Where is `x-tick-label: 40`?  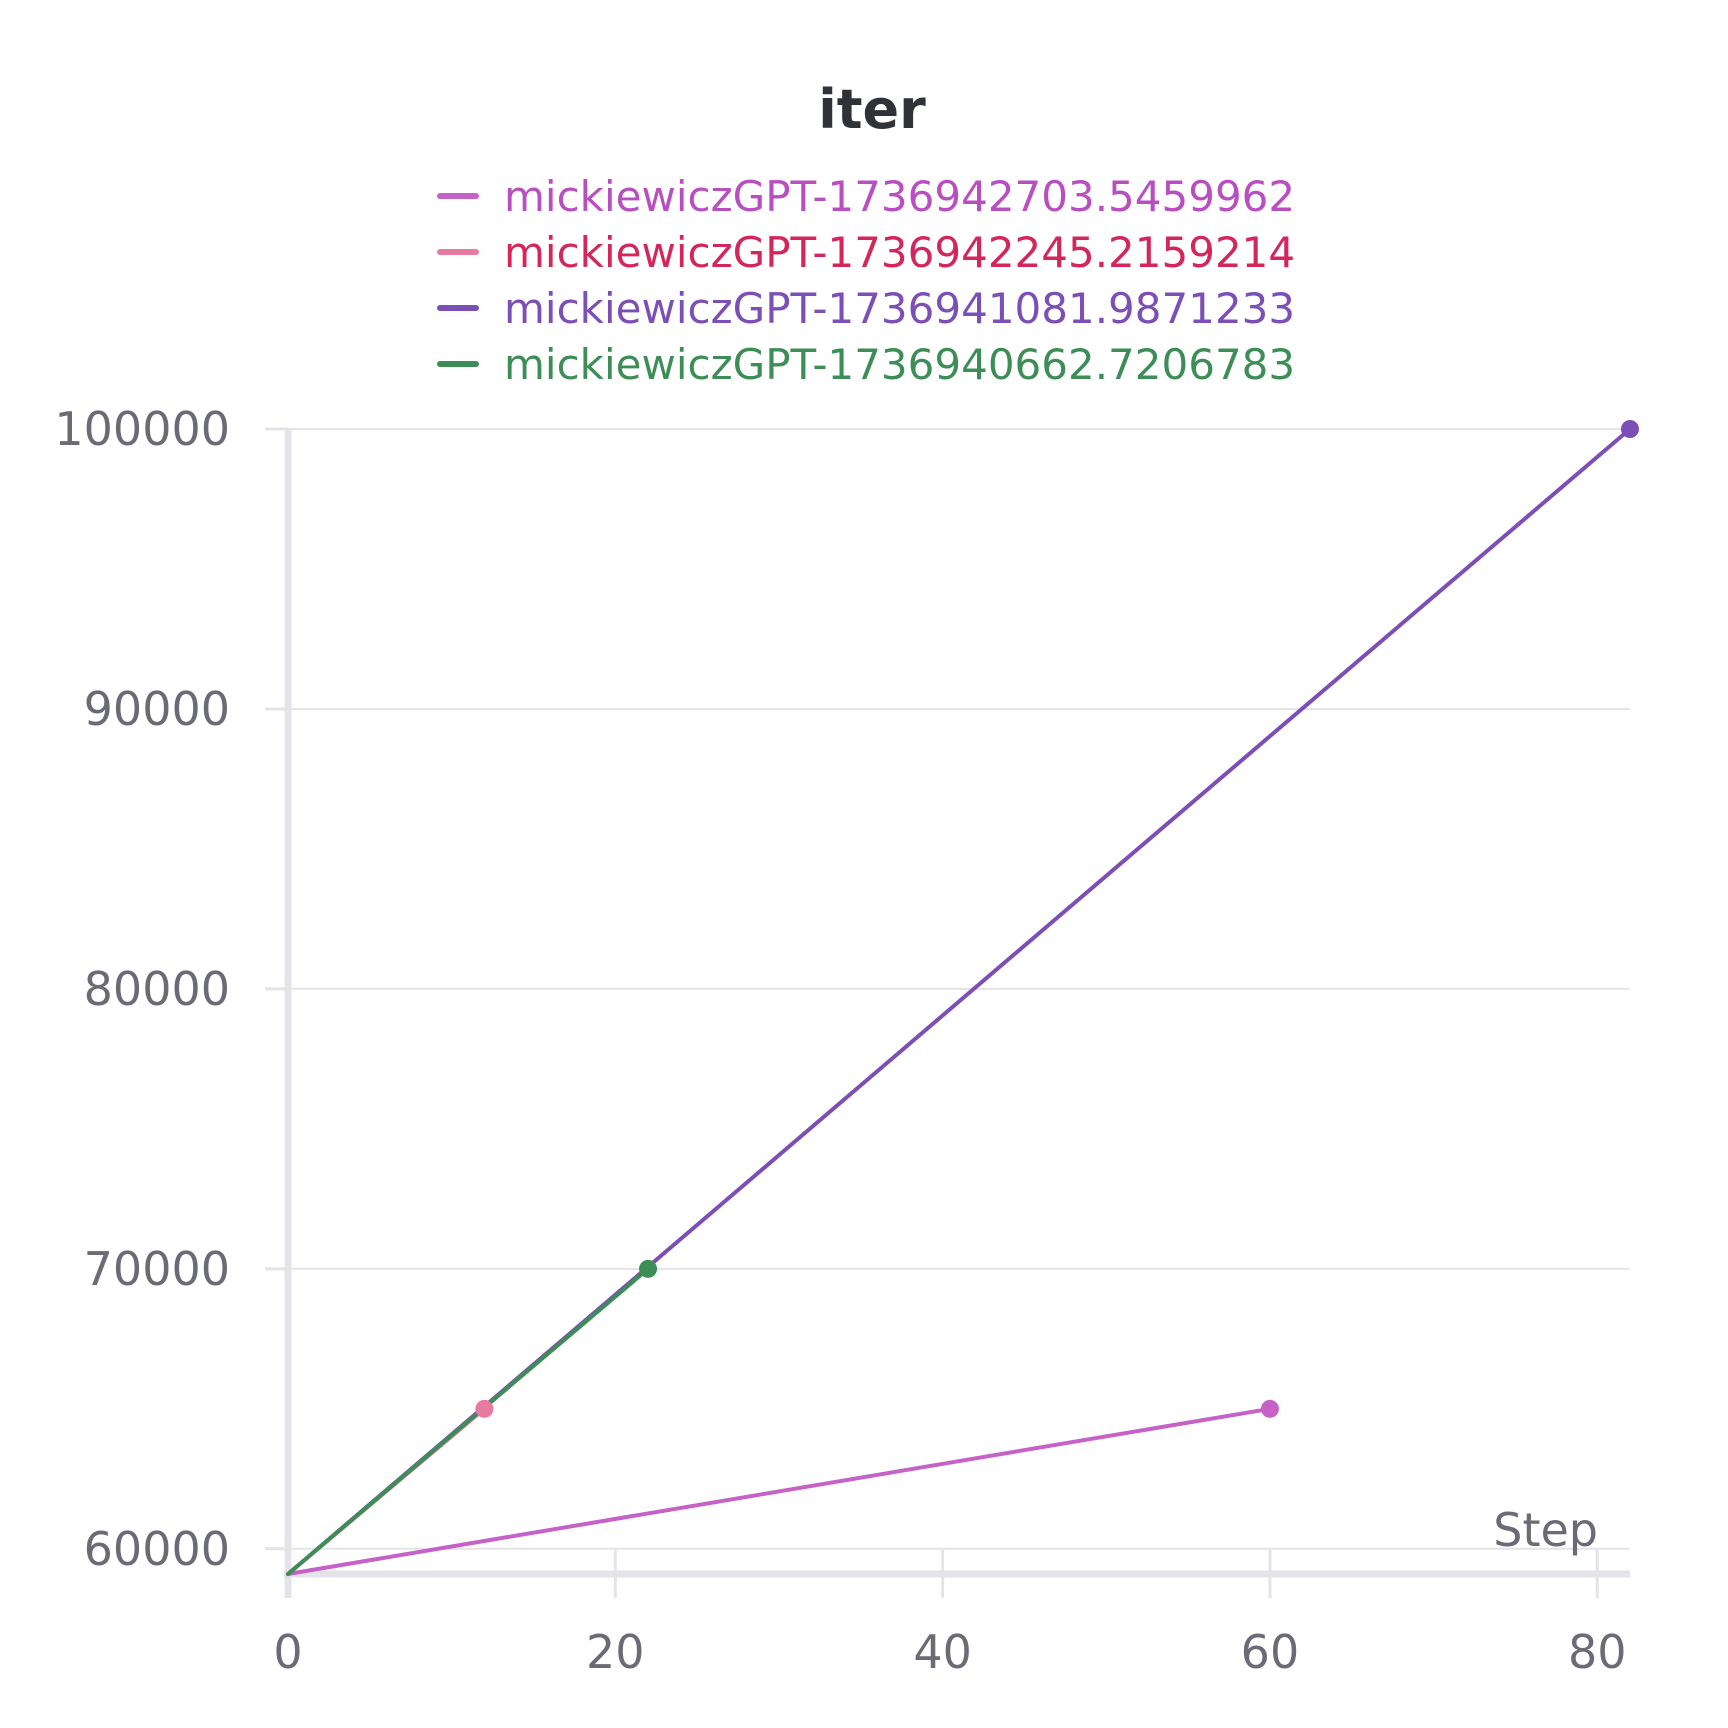 x-tick-label: 40 is located at coordinates (942, 1652).